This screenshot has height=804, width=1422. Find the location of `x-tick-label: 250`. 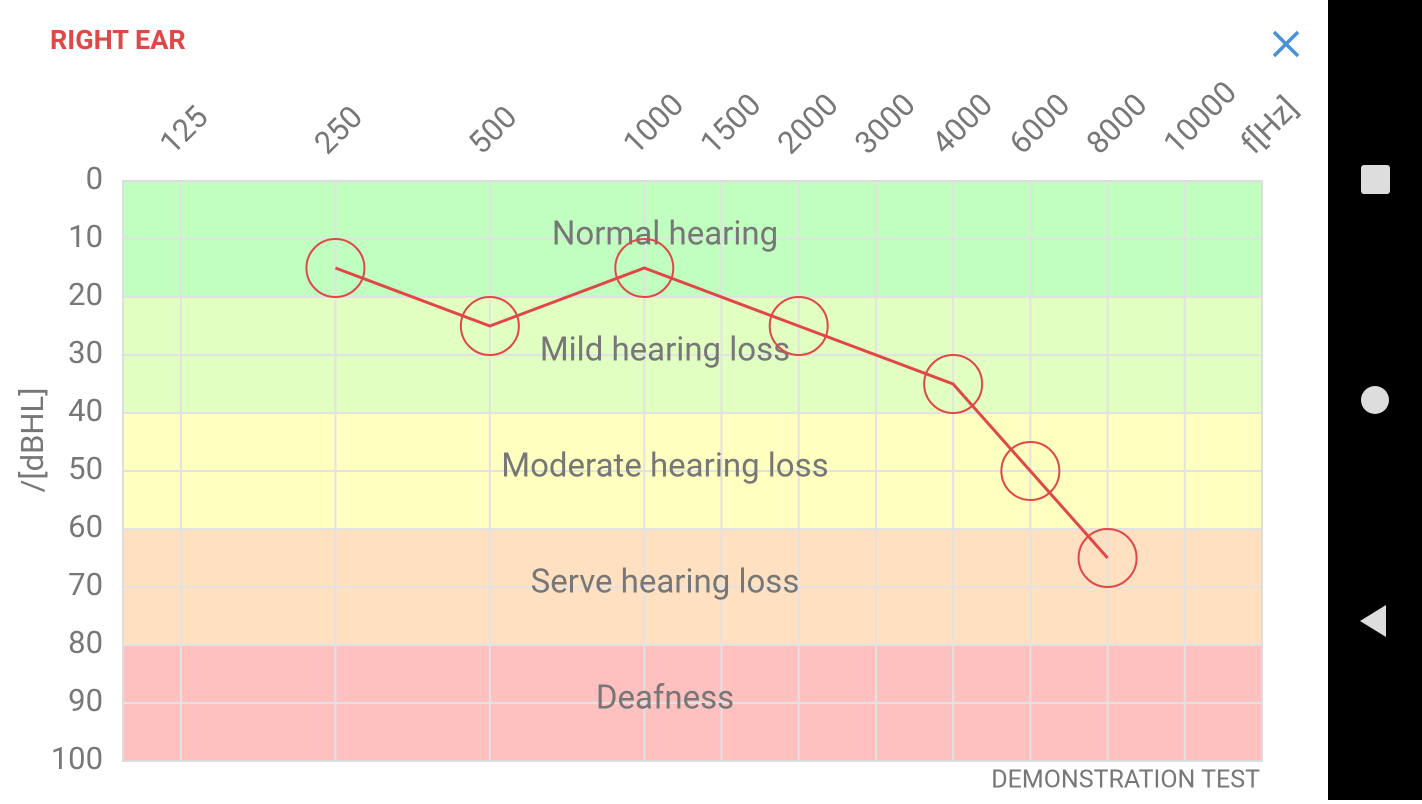

x-tick-label: 250 is located at coordinates (338, 129).